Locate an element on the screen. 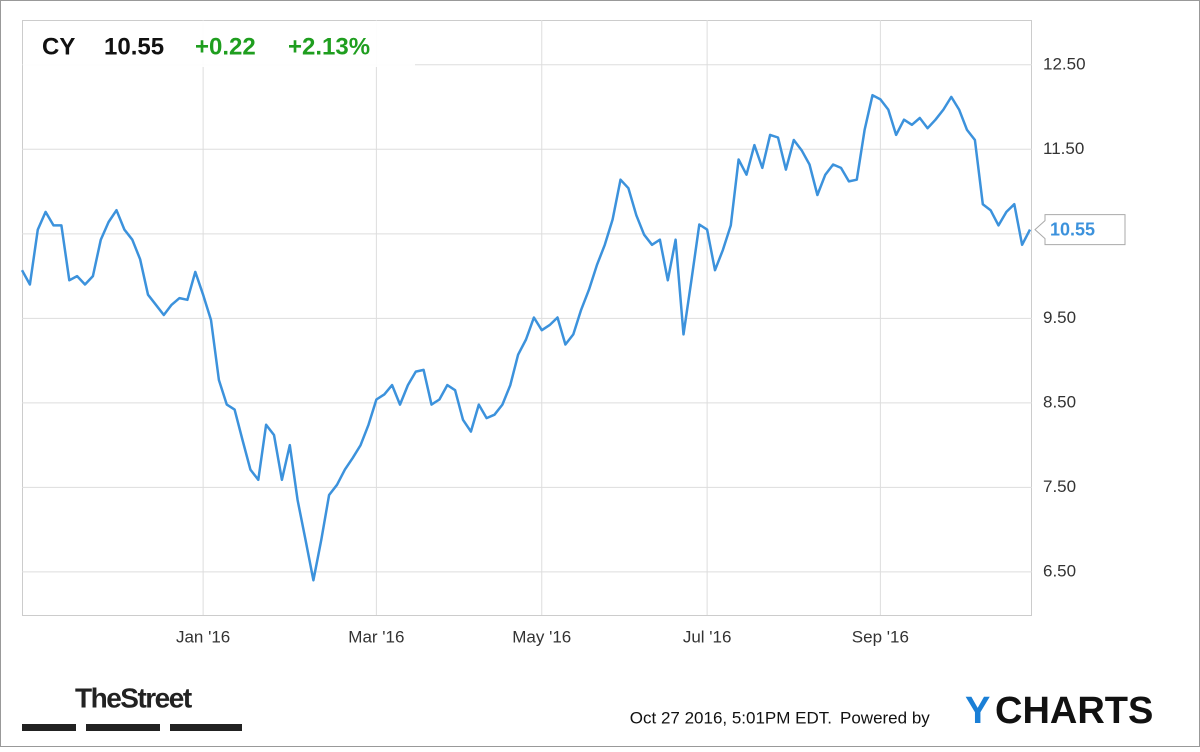  logo-rest: CHARTS is located at coordinates (1074, 711).